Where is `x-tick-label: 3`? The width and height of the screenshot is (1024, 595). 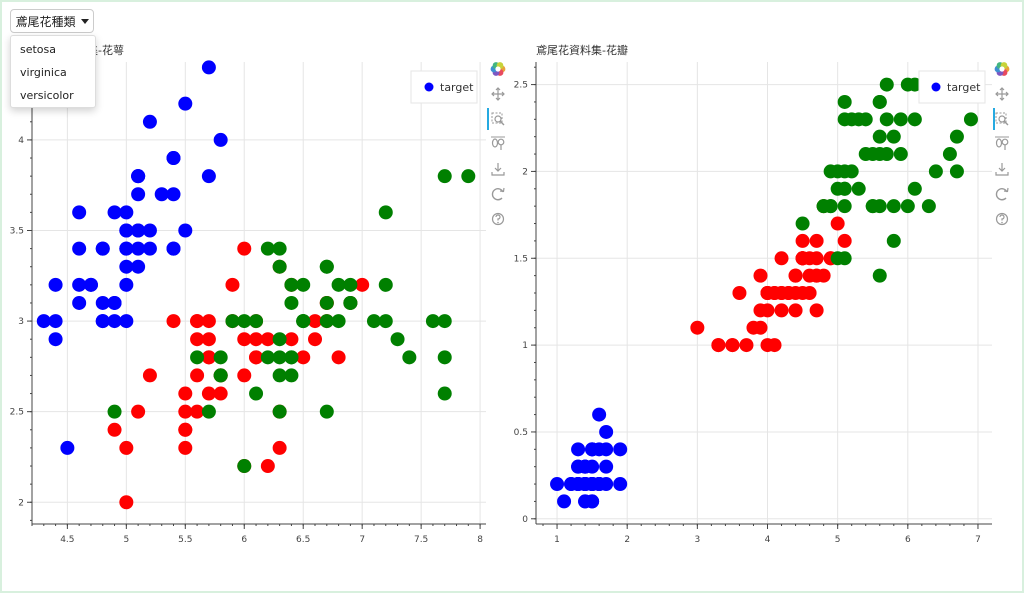
x-tick-label: 3 is located at coordinates (697, 540).